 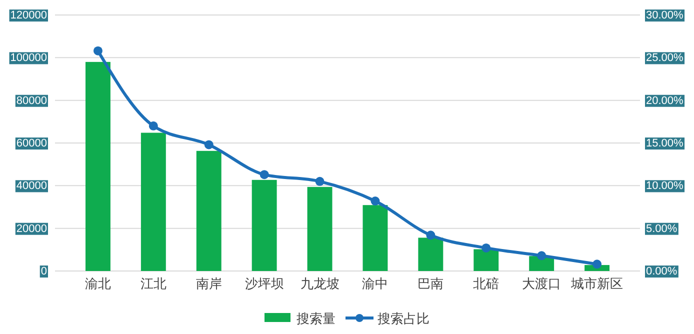 I want to click on y-tick-label: 60000, so click(x=31, y=144).